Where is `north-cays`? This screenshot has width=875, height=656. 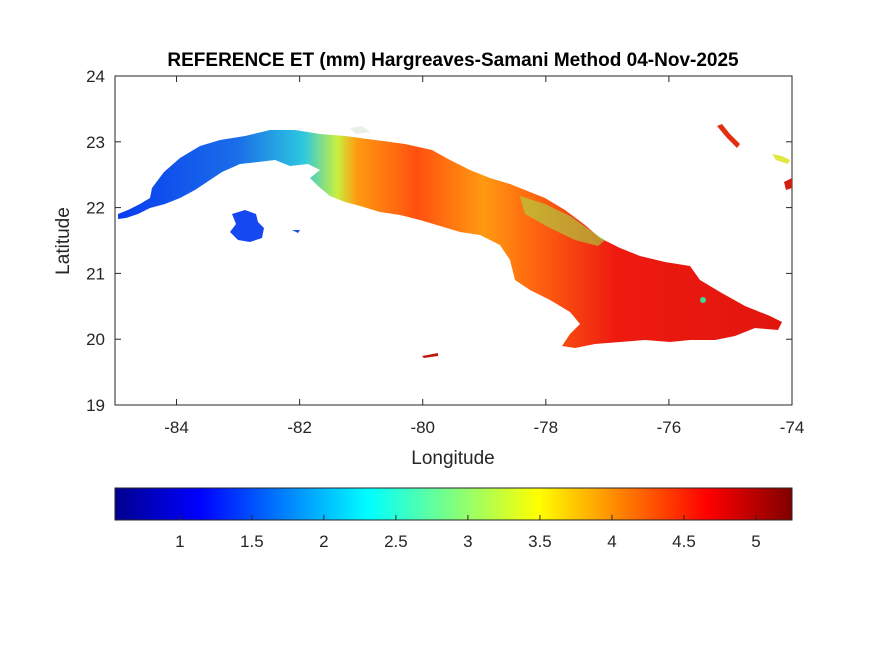
north-cays is located at coordinates (360, 130).